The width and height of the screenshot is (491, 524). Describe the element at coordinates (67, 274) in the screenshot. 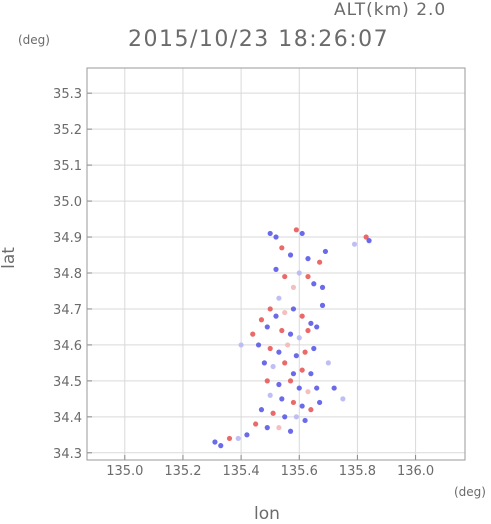

I see `y-tick-label: 34.8` at that location.